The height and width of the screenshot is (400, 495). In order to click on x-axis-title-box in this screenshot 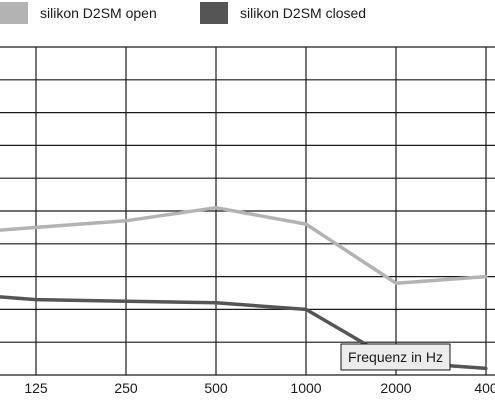, I will do `click(395, 357)`.